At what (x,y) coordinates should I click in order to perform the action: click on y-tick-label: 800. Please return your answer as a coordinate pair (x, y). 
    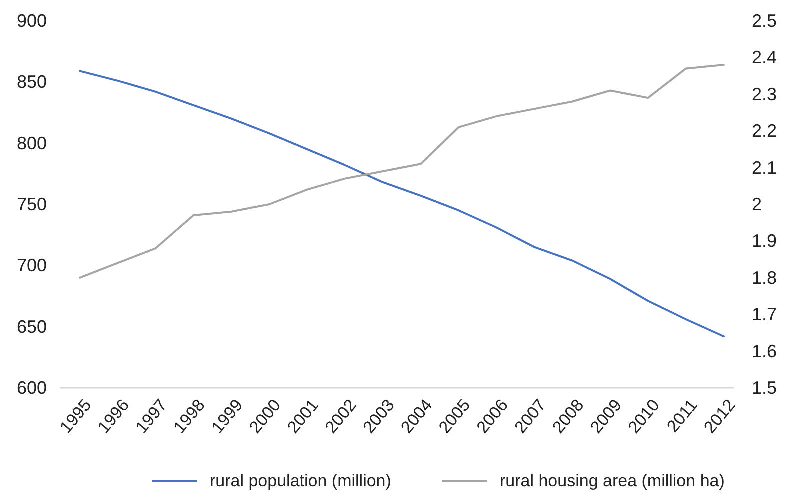
    Looking at the image, I should click on (32, 143).